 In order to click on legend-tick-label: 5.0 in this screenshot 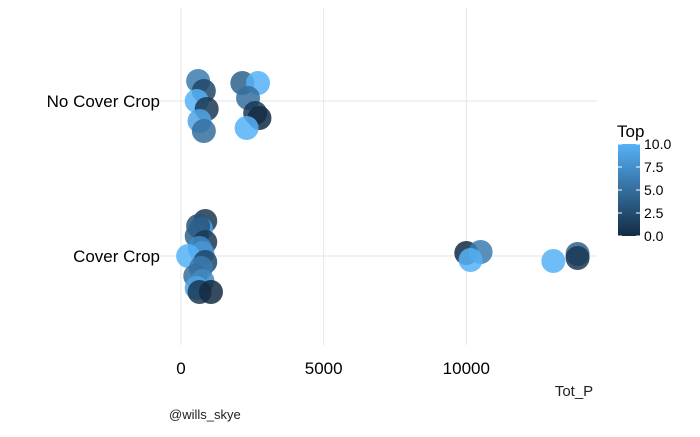, I will do `click(654, 190)`.